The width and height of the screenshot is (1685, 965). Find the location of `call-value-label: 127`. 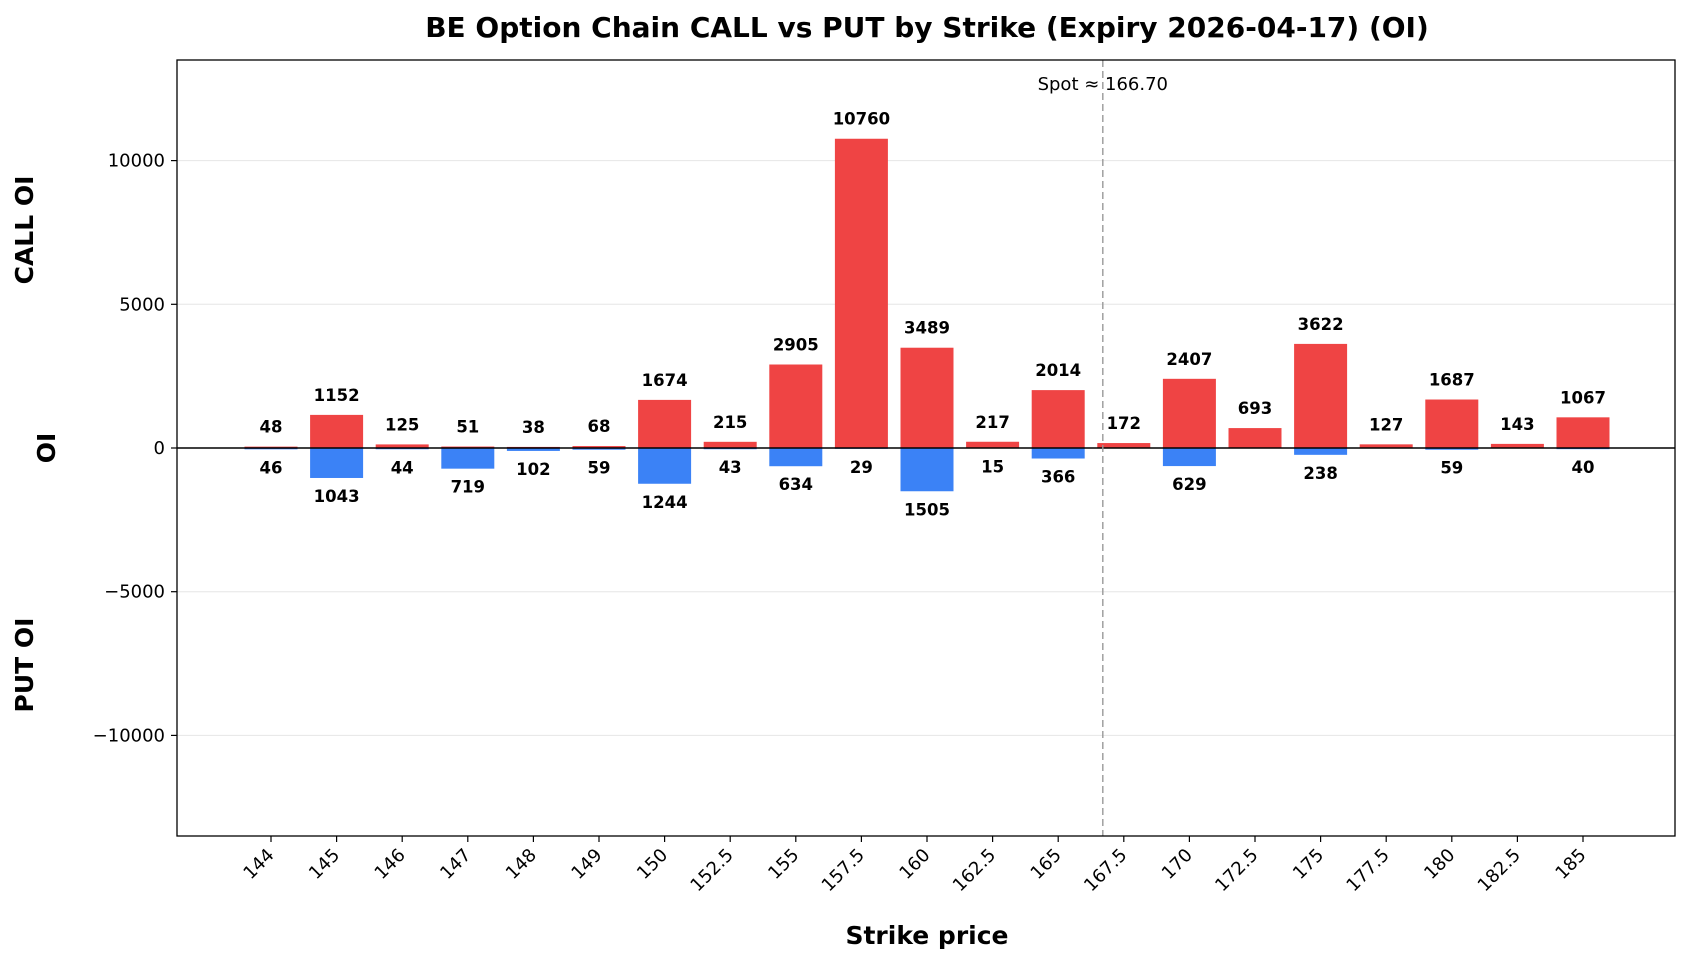

call-value-label: 127 is located at coordinates (1386, 424).